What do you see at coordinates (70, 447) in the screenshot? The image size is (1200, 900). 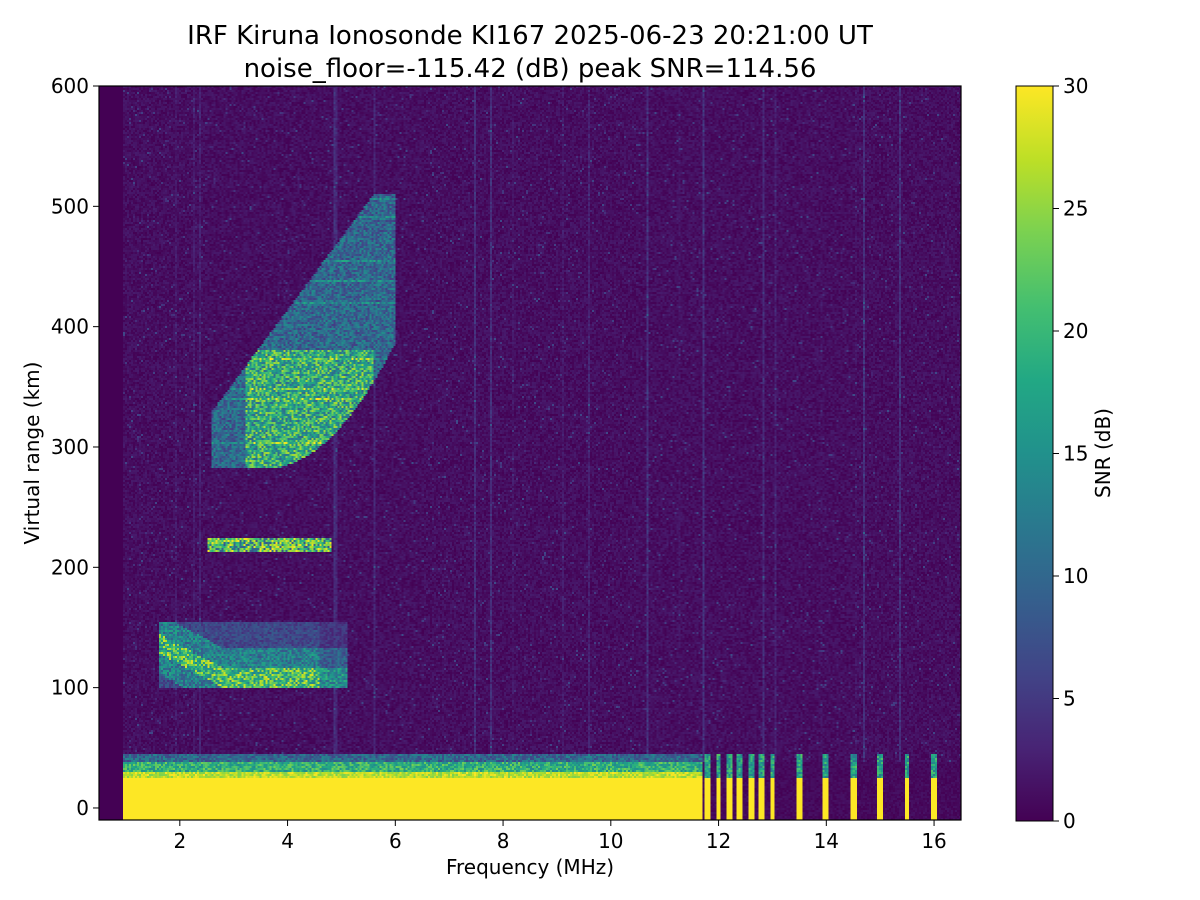 I see `y-tick-label: 300` at bounding box center [70, 447].